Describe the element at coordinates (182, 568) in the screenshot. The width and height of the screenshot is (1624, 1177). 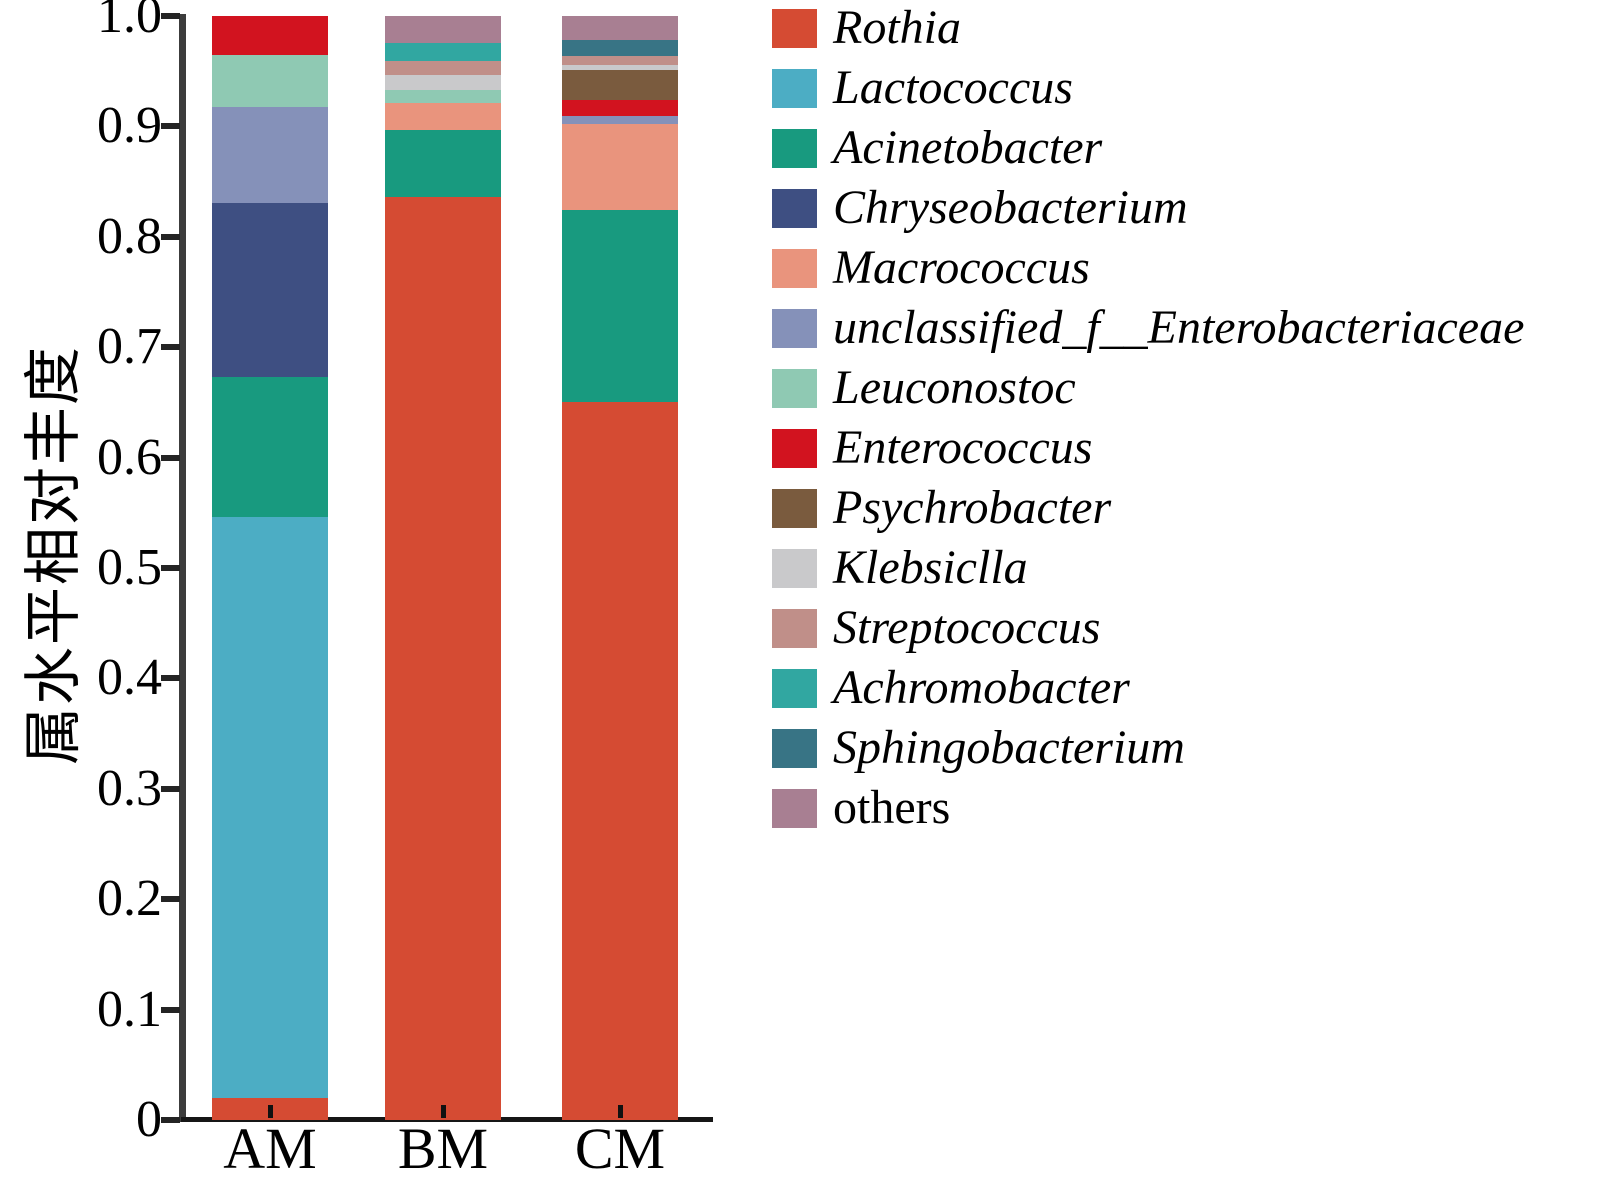
I see `y-axis-line` at that location.